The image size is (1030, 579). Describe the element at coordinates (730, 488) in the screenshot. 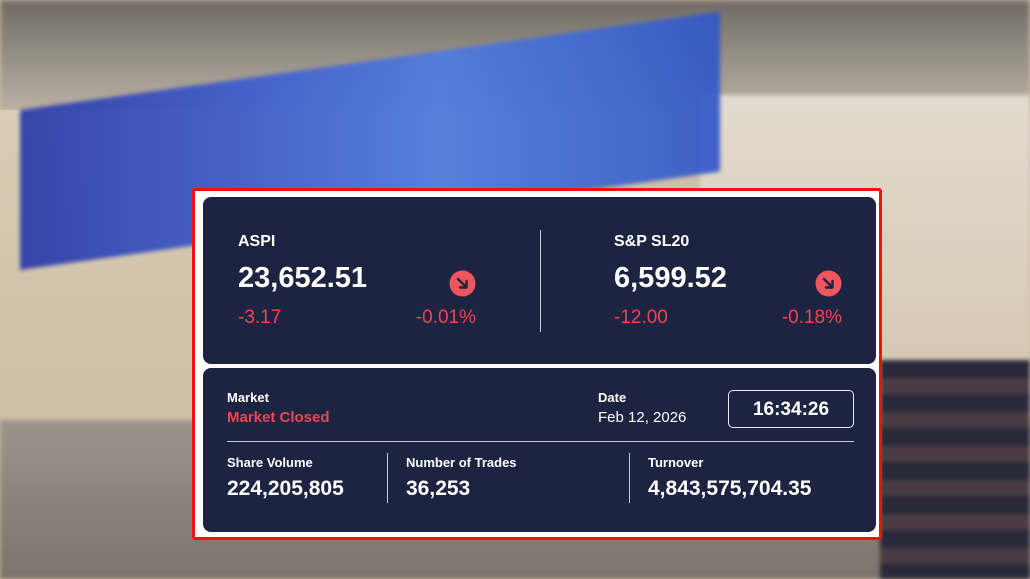

I see `stat-value: 4,843,575,704.35` at that location.